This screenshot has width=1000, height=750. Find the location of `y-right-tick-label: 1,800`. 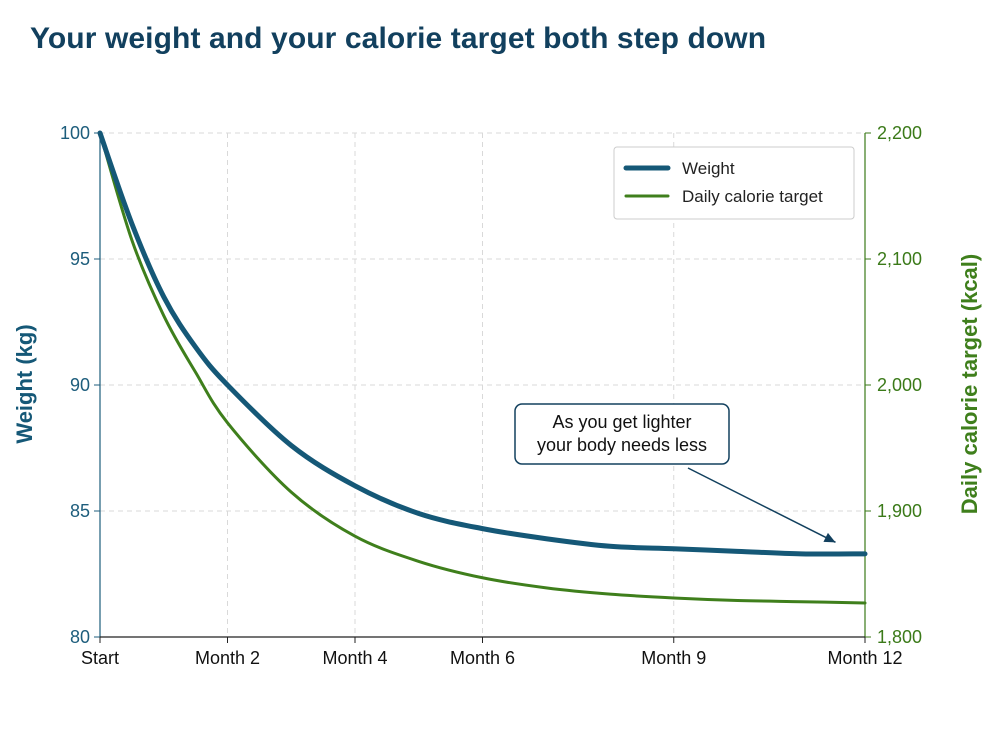

y-right-tick-label: 1,800 is located at coordinates (899, 637).